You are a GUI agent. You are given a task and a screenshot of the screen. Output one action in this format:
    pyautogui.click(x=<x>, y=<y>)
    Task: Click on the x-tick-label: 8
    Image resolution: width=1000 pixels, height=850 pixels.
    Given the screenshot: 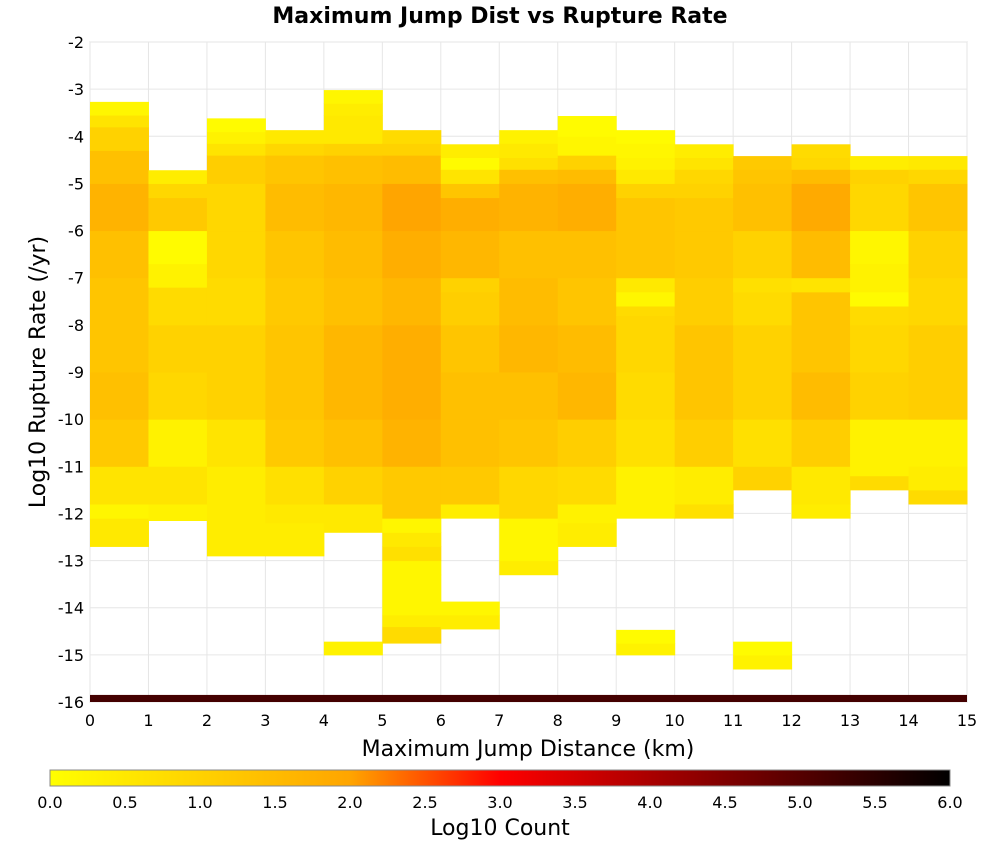 What is the action you would take?
    pyautogui.click(x=558, y=720)
    